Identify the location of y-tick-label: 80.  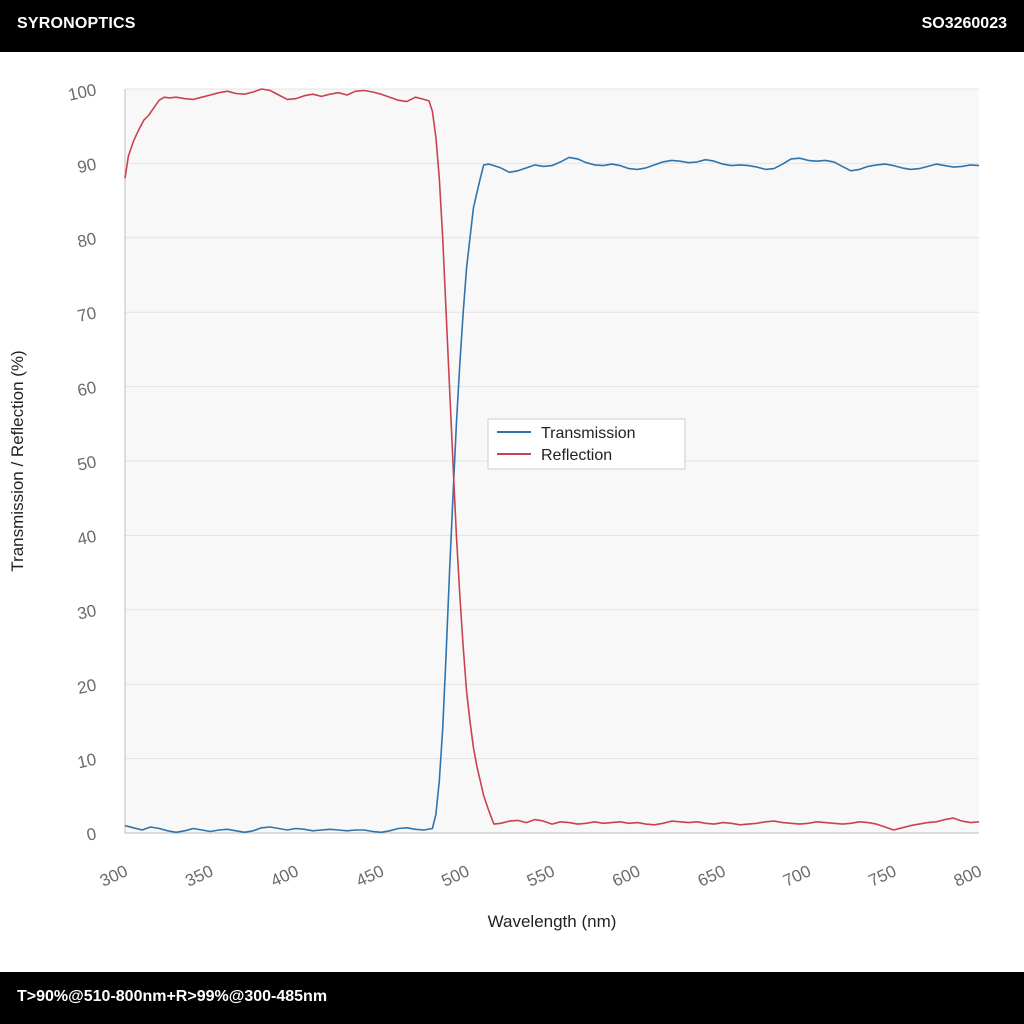
(87, 240).